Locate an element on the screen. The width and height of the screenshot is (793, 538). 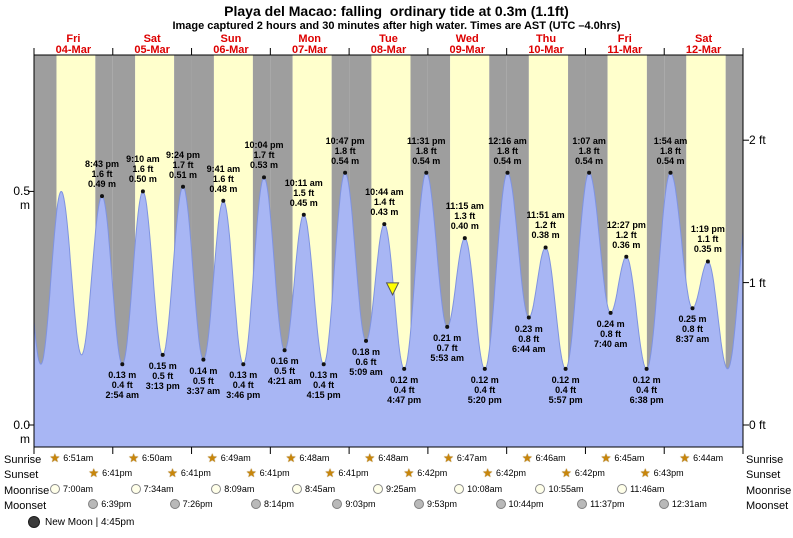
annotation-line: 1:07 am is located at coordinates (589, 140).